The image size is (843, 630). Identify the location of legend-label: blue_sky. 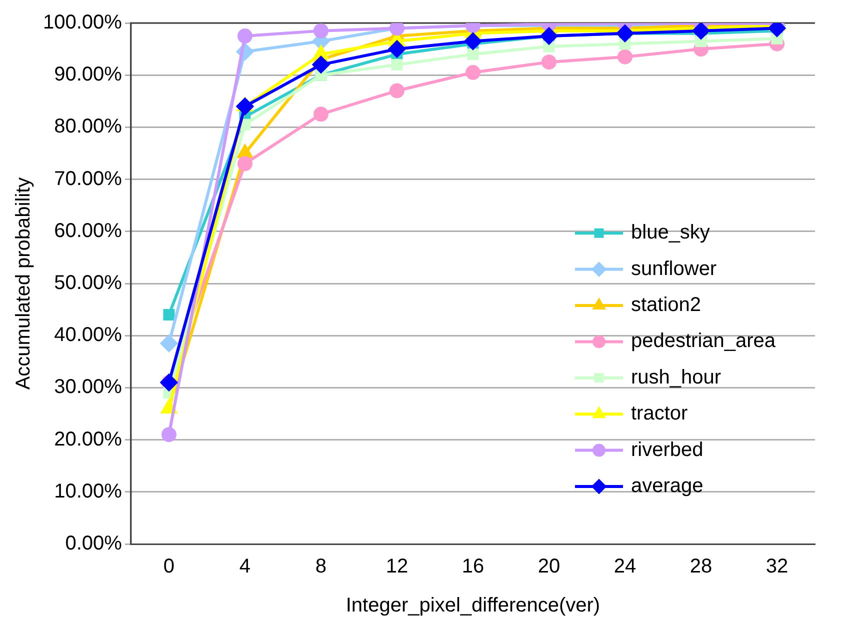
(670, 233).